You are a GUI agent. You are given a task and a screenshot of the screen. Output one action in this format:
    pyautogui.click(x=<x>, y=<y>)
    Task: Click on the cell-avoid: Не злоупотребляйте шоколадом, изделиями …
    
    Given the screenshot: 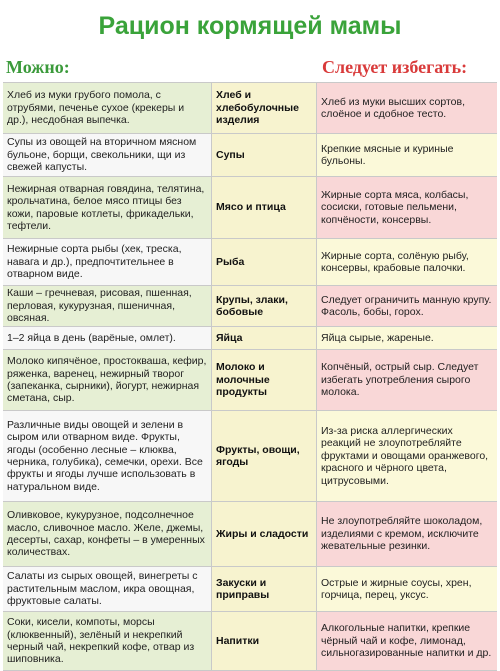 What is the action you would take?
    pyautogui.click(x=407, y=534)
    